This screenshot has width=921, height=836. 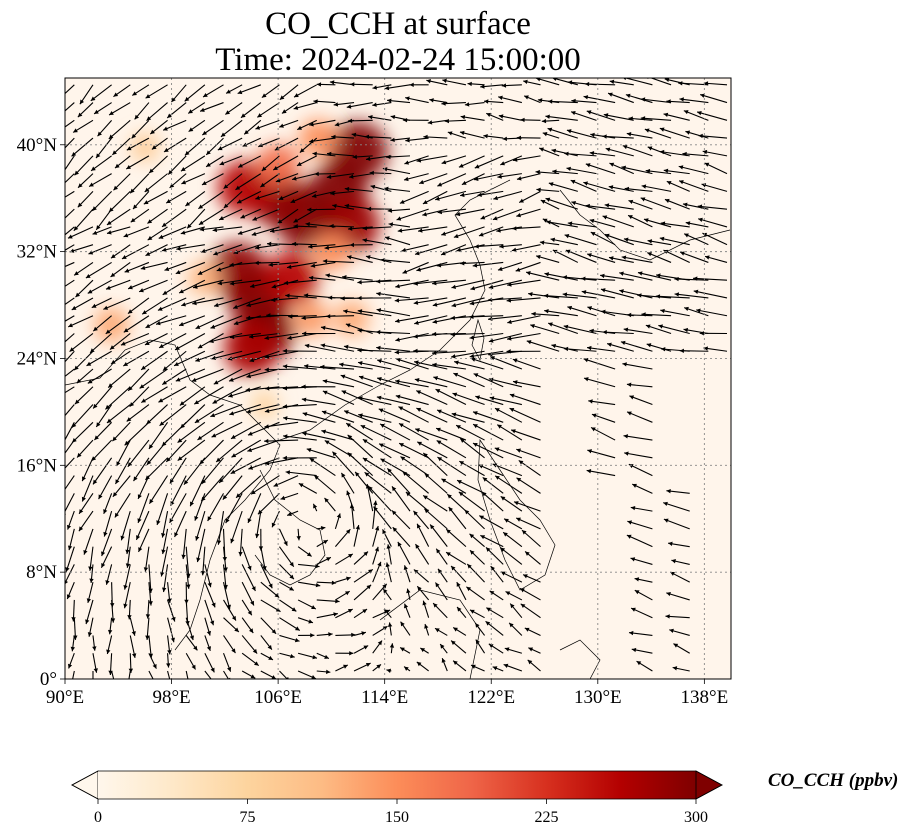 What do you see at coordinates (37, 358) in the screenshot?
I see `lat-tick-label: 24°N` at bounding box center [37, 358].